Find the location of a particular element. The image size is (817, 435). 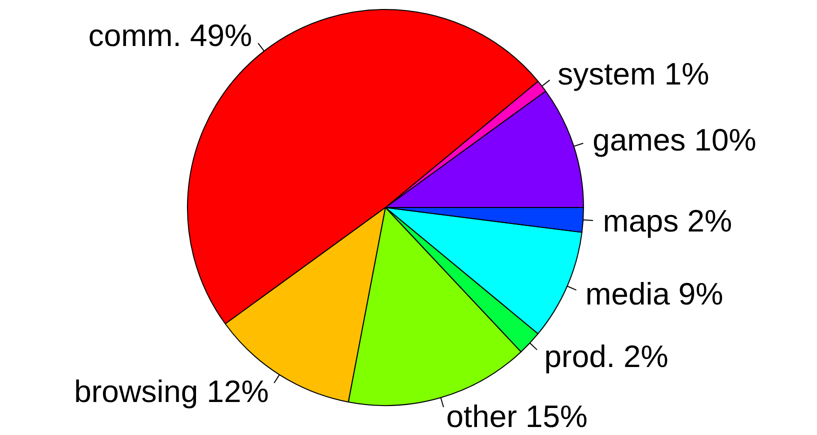

slice-label: prod. 2% is located at coordinates (606, 356).